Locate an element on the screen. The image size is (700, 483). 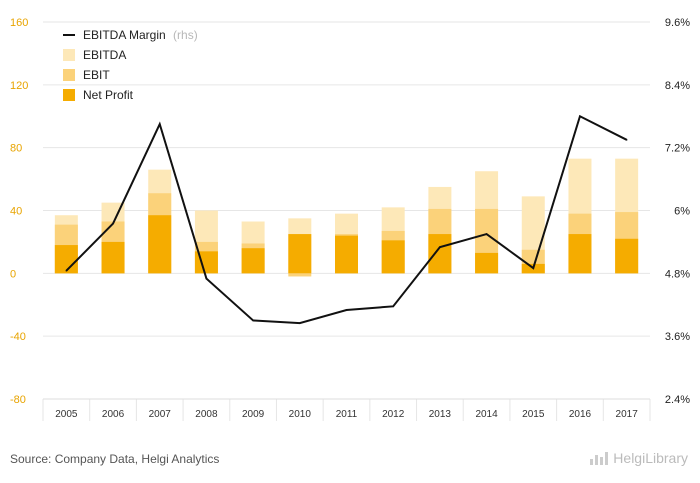
right-axis-tick-label: 7.2% is located at coordinates (677, 149).